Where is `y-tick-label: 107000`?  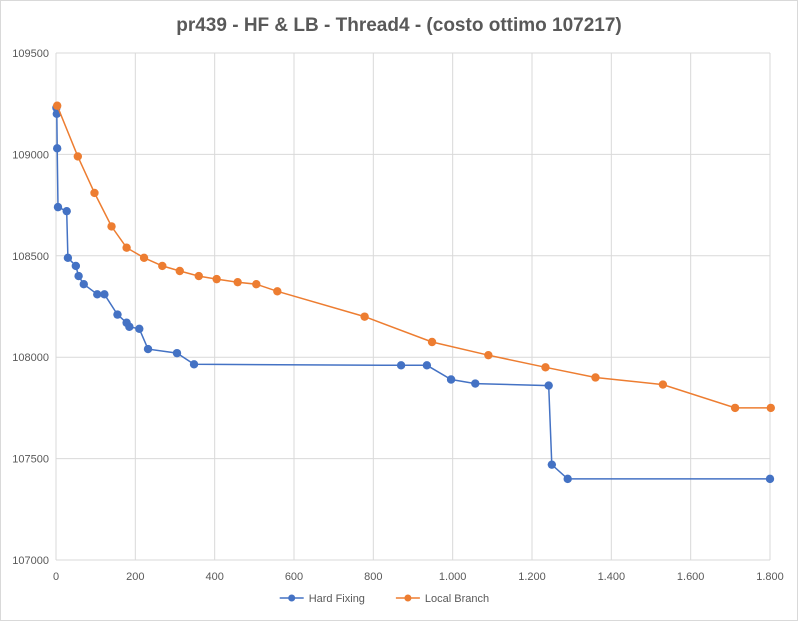
y-tick-label: 107000 is located at coordinates (30, 561).